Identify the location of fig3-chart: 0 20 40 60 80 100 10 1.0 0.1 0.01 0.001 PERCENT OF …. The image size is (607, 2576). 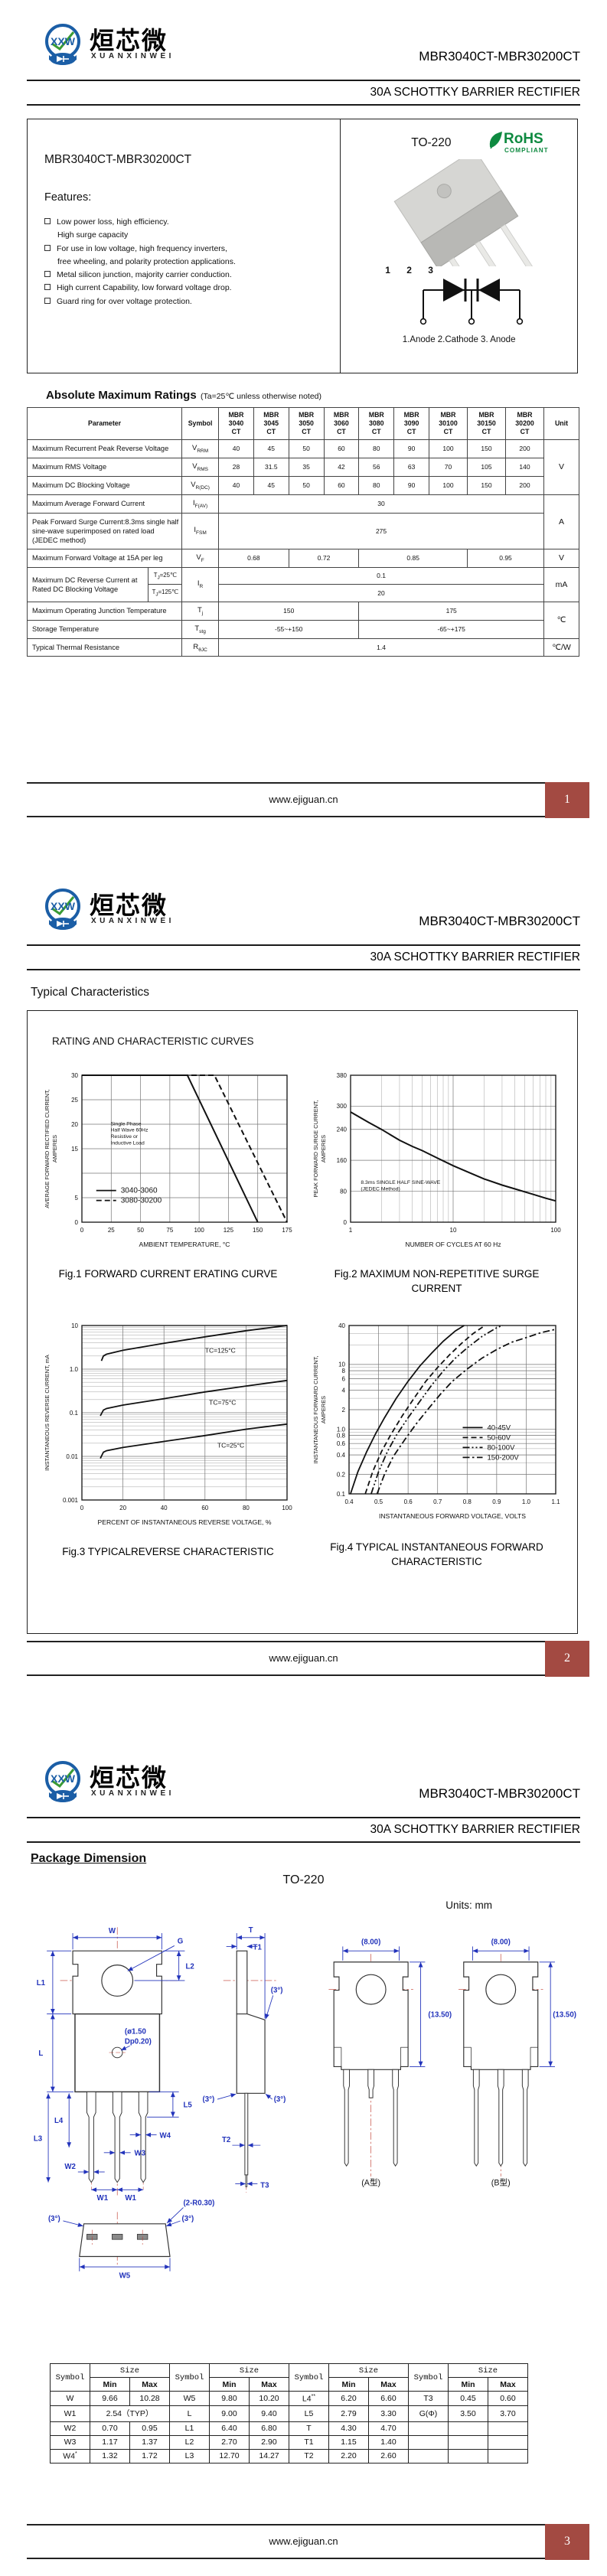
(169, 1428).